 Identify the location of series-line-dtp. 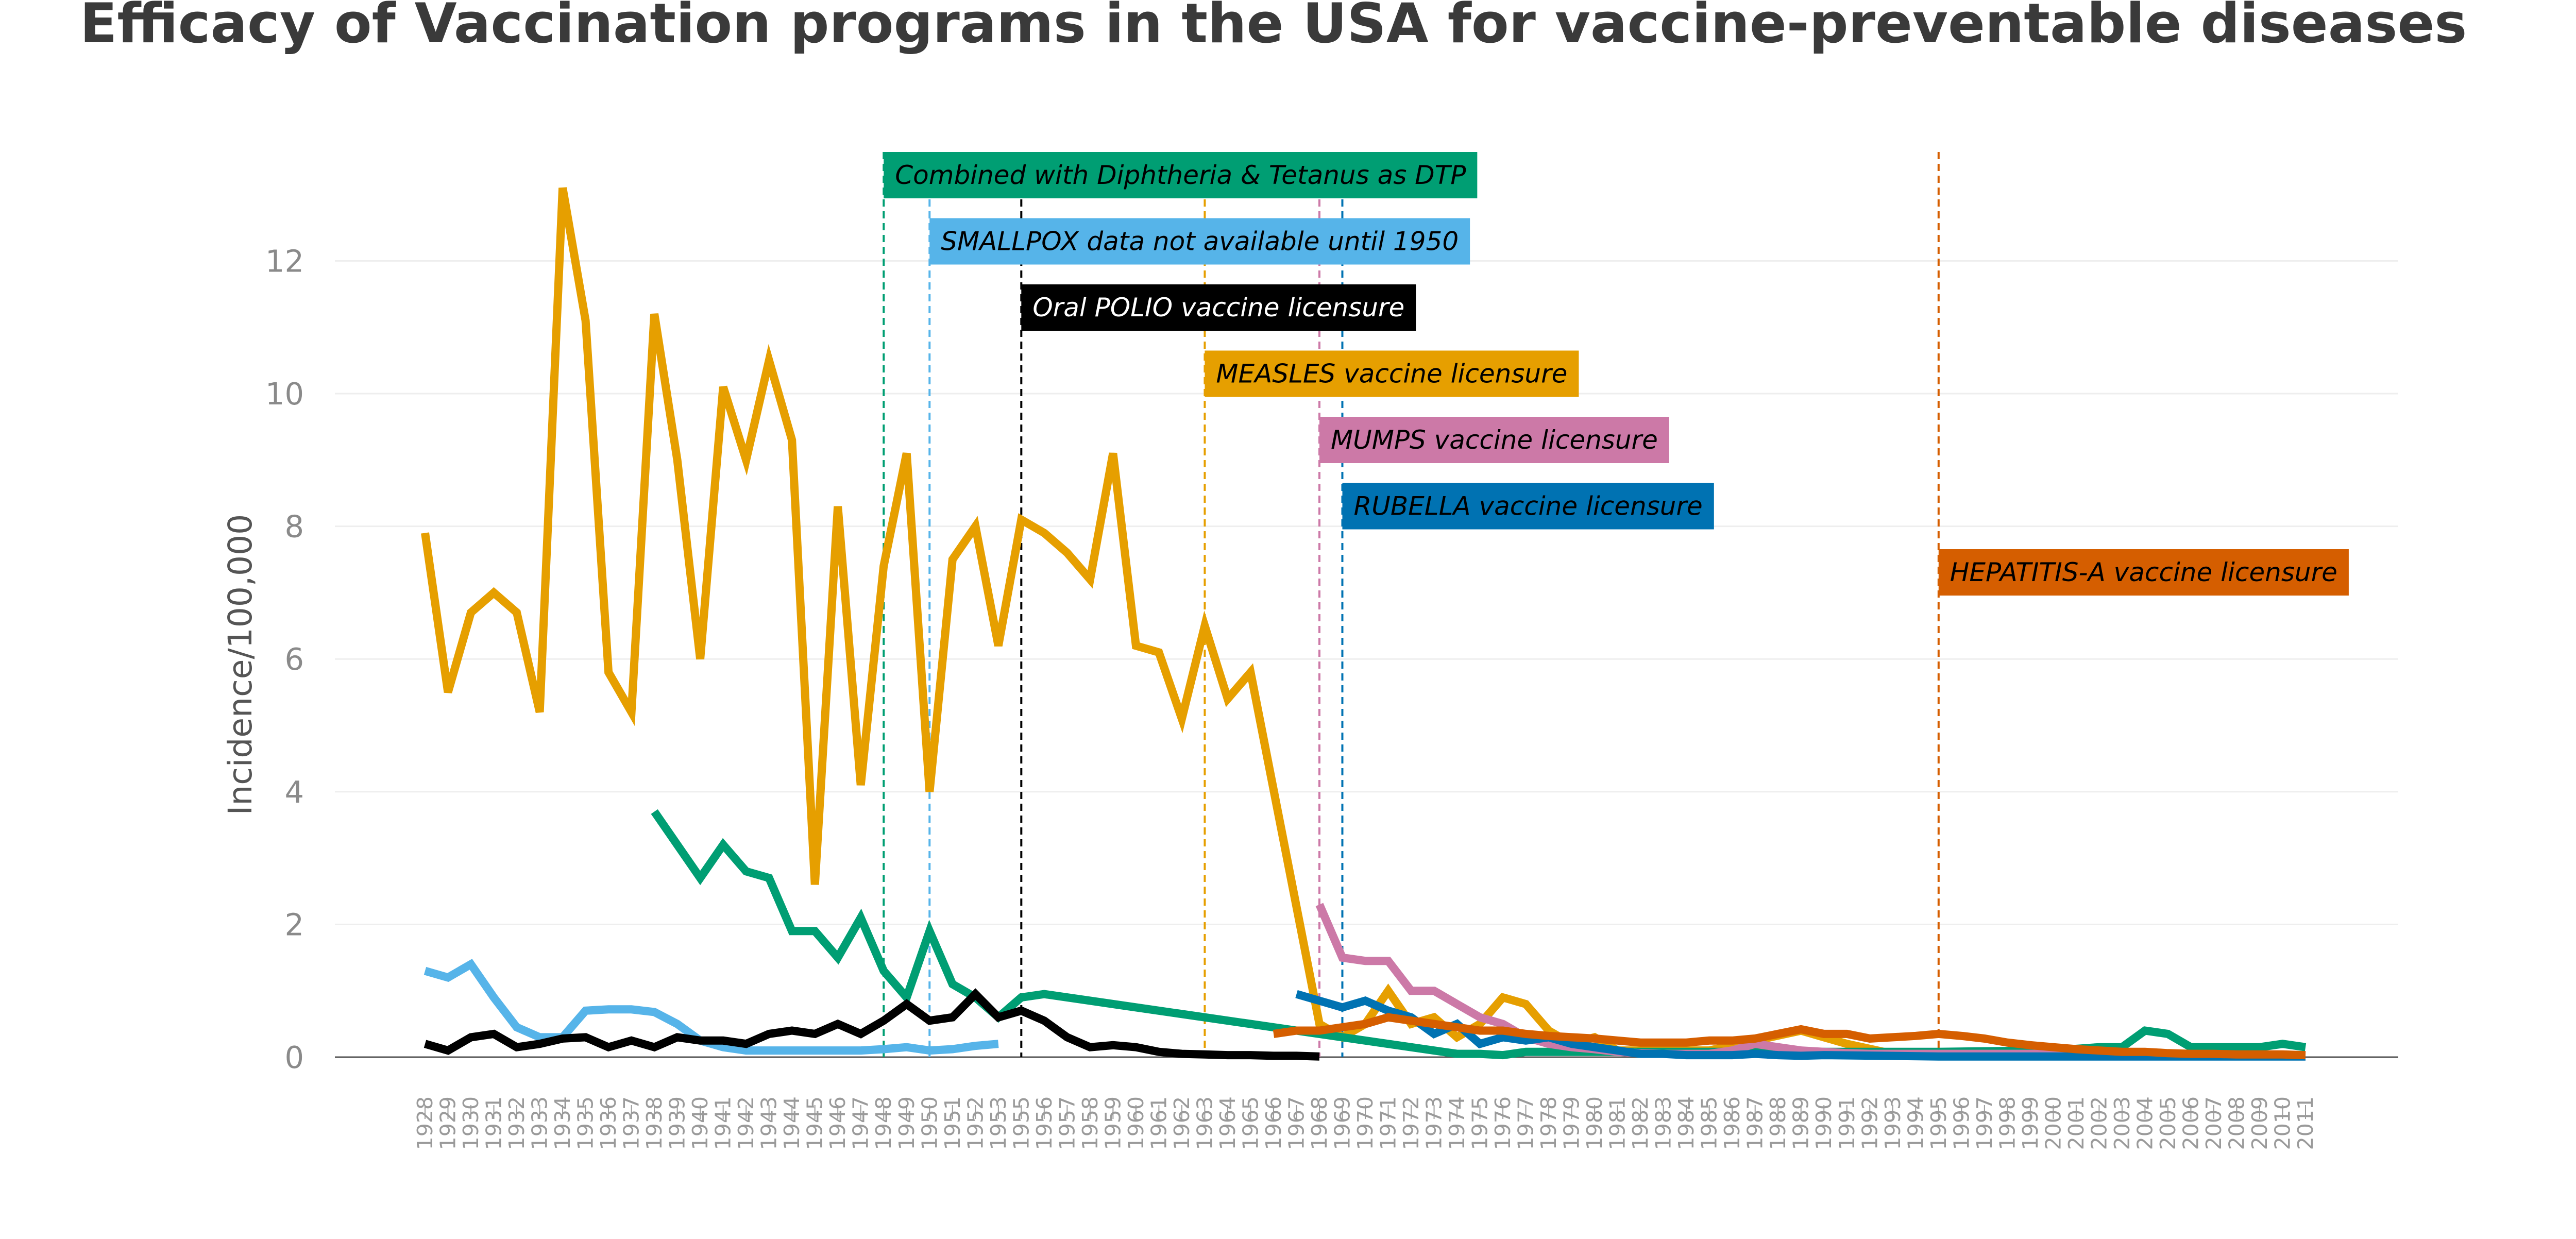
(1479, 934).